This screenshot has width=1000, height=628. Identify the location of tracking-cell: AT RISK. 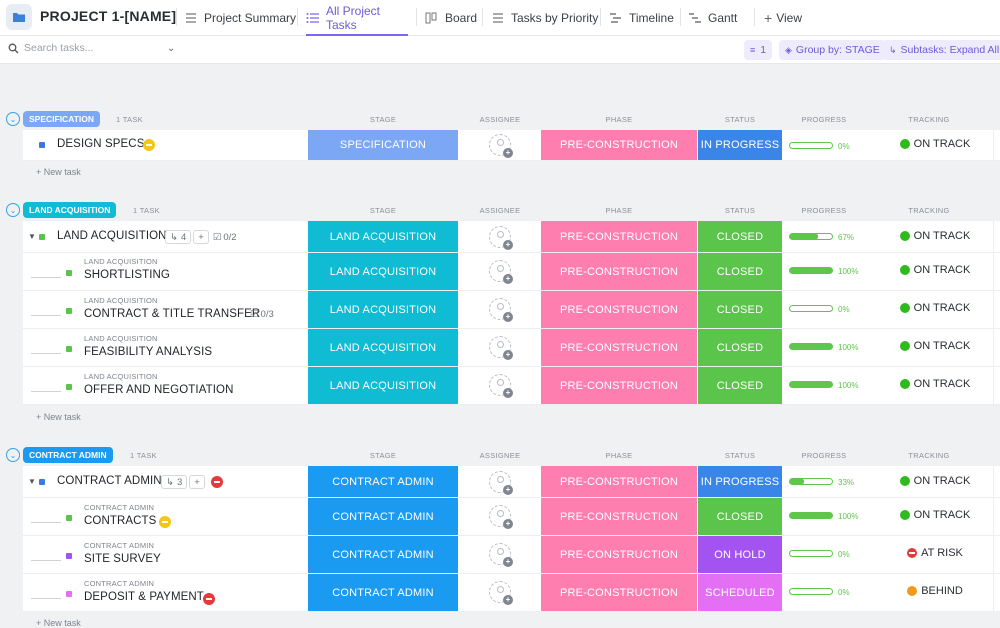
(935, 553).